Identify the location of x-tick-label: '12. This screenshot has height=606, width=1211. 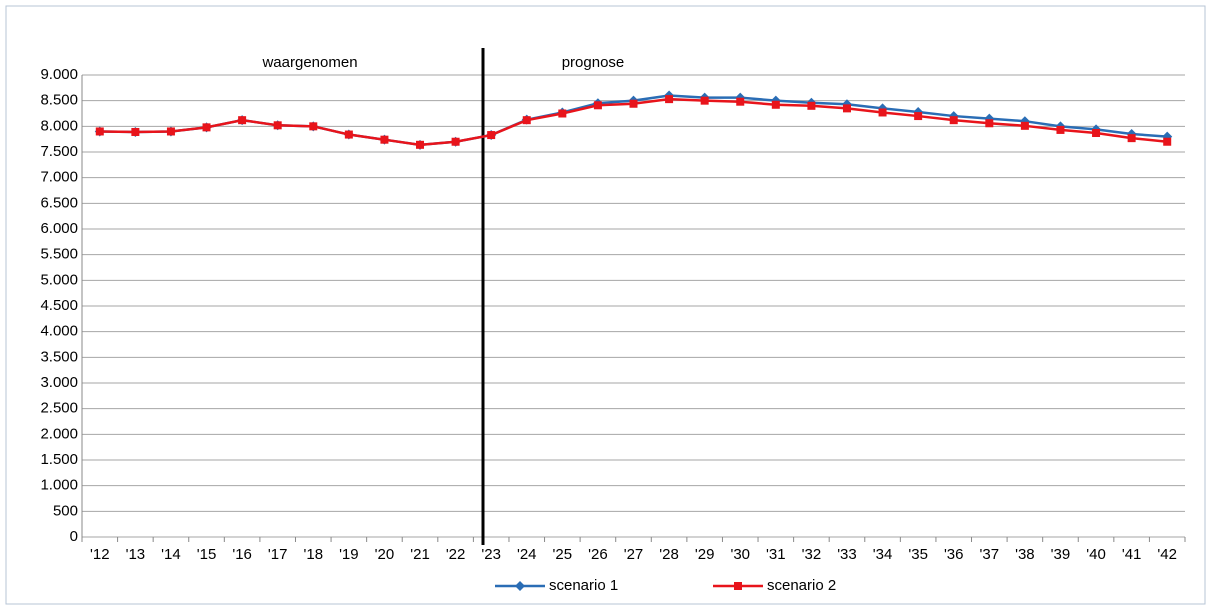
(100, 554).